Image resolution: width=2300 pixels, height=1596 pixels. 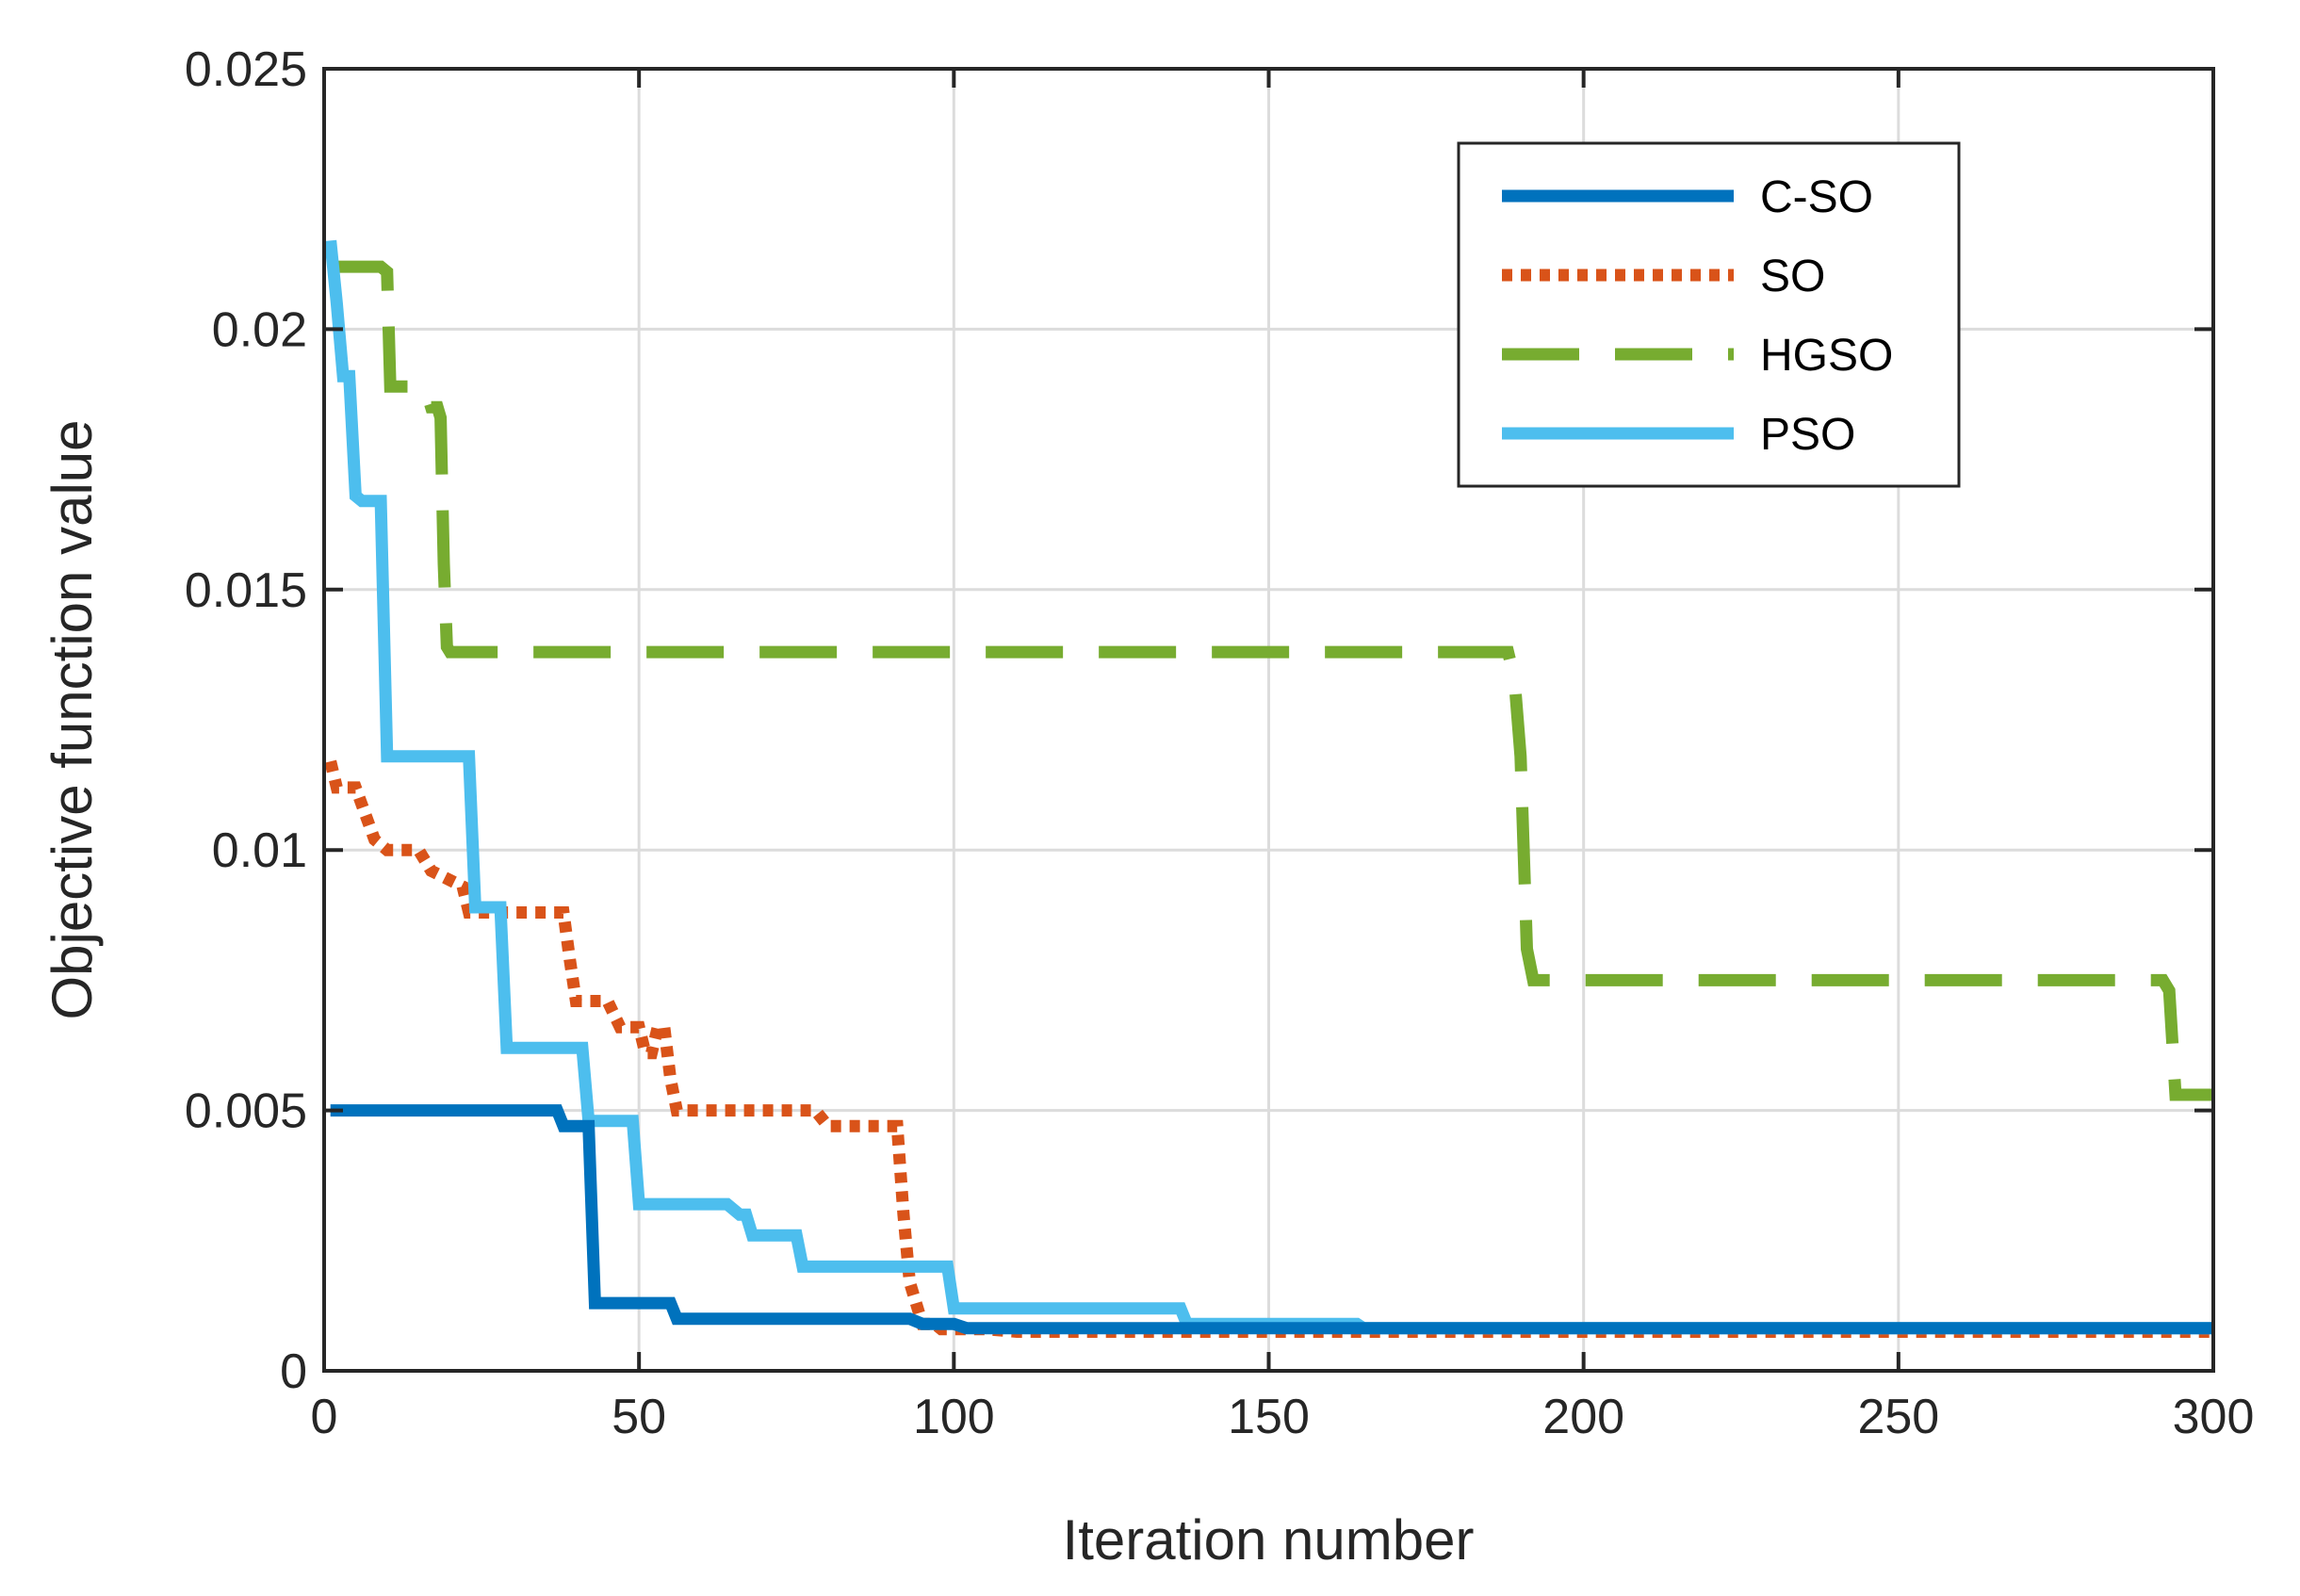 I want to click on legend-label-so: SO, so click(x=1792, y=276).